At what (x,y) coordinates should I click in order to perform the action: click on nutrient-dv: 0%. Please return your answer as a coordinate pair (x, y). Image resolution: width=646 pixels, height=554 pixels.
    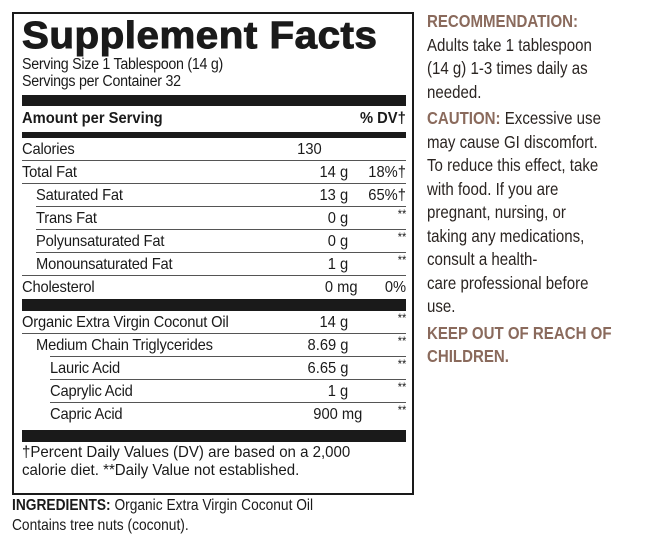
    Looking at the image, I should click on (395, 287).